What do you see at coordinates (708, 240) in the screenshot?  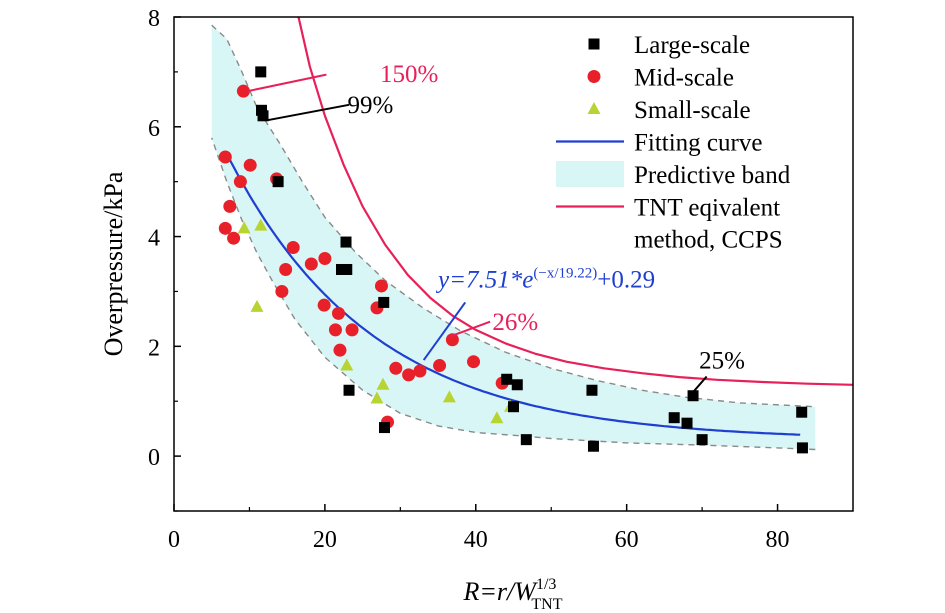 I see `legend-label: method, CCPS` at bounding box center [708, 240].